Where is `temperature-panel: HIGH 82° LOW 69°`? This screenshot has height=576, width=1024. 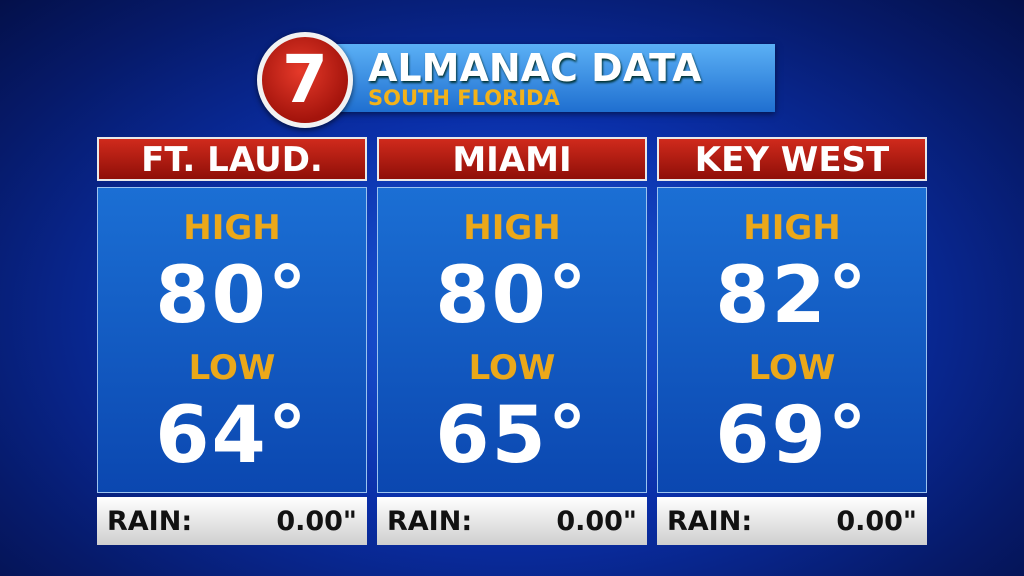 temperature-panel: HIGH 82° LOW 69° is located at coordinates (792, 340).